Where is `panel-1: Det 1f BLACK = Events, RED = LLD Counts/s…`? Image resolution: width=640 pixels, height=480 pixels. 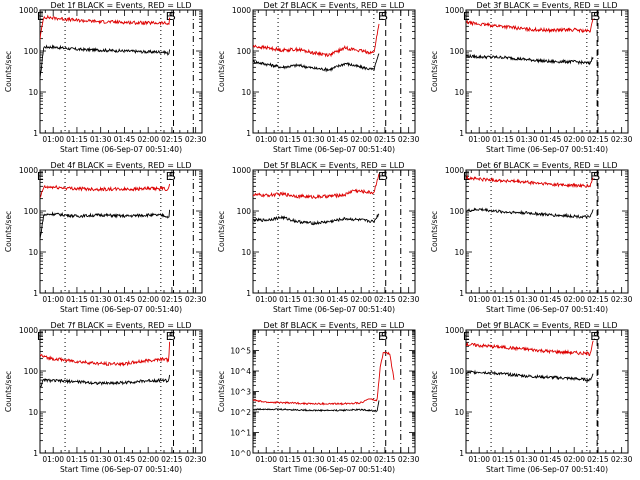
panel-1: Det 1f BLACK = Events, RED = LLD Counts/s… is located at coordinates (105, 77).